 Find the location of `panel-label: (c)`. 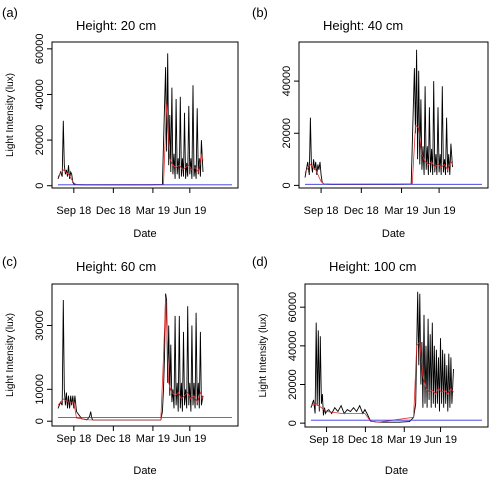

panel-label: (c) is located at coordinates (10, 261).